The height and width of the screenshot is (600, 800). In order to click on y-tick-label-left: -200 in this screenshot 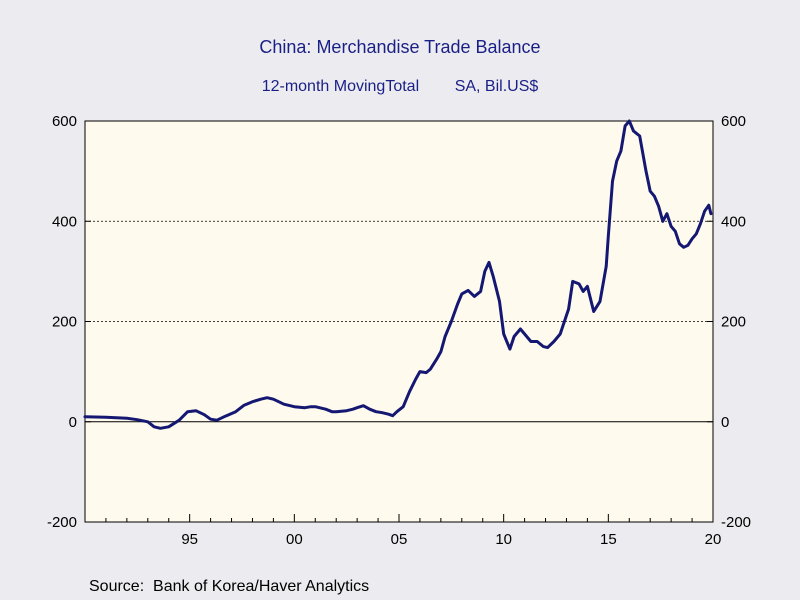, I will do `click(62, 522)`.